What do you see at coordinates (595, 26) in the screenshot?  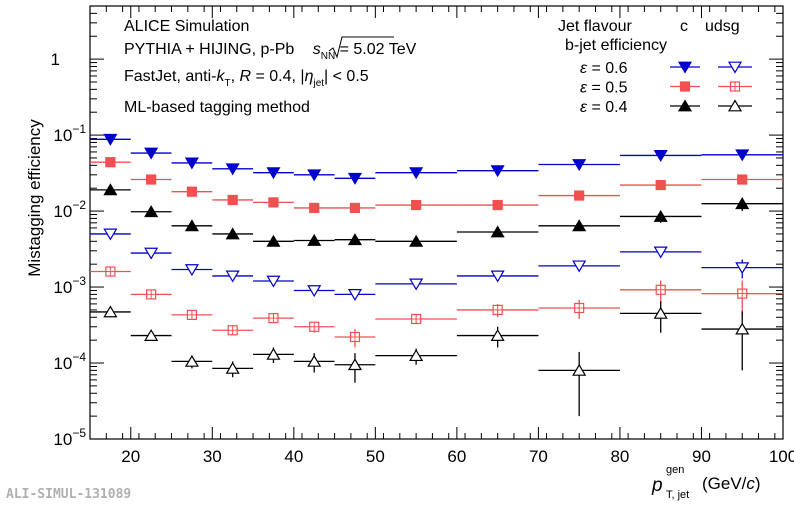 I see `legend-header-flavour: Jet flavour` at bounding box center [595, 26].